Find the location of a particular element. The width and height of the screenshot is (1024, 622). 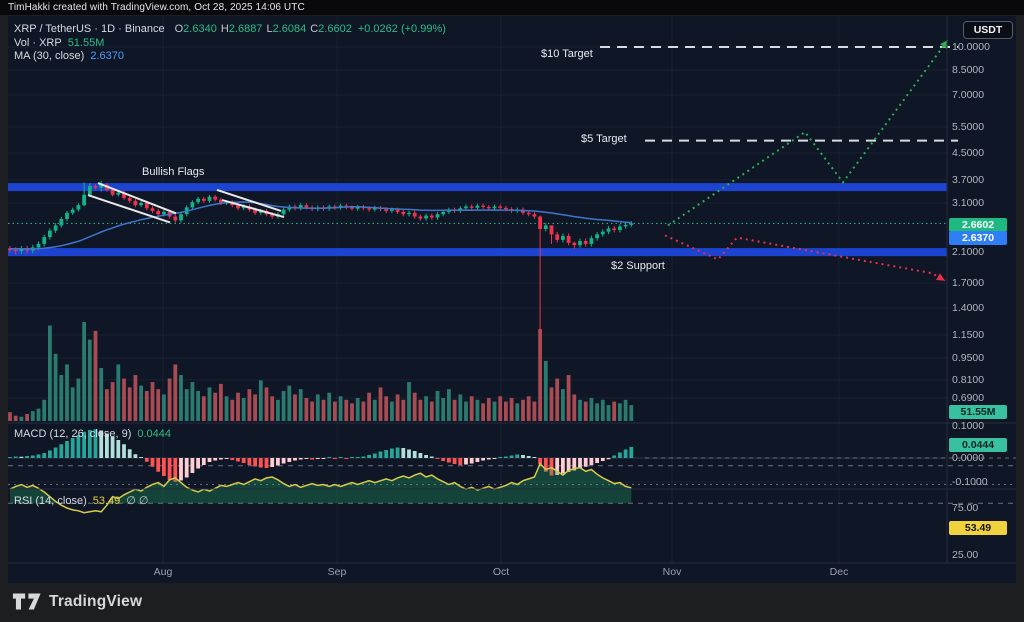

rsi-legend-label: RSI (14, close) is located at coordinates (50, 500).